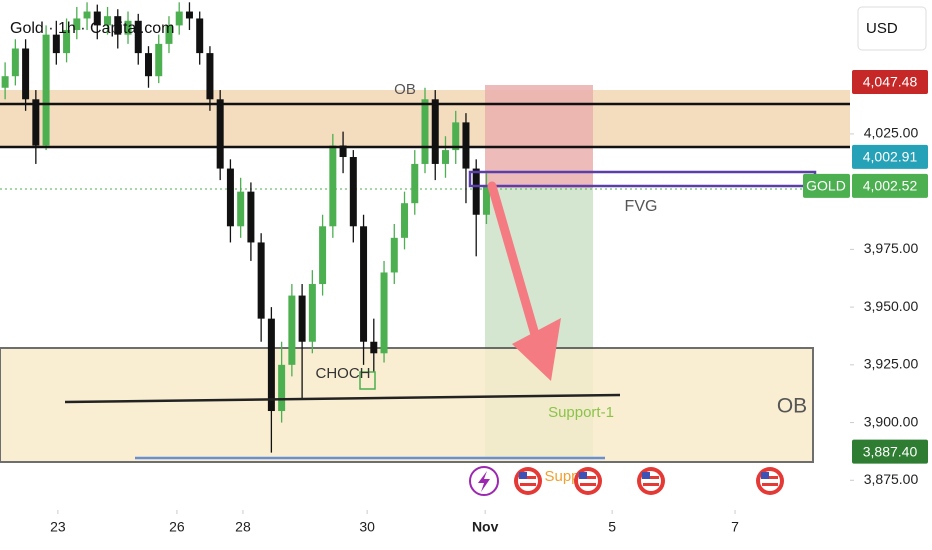 Image resolution: width=932 pixels, height=550 pixels. I want to click on price-label: 4,047.48, so click(890, 82).